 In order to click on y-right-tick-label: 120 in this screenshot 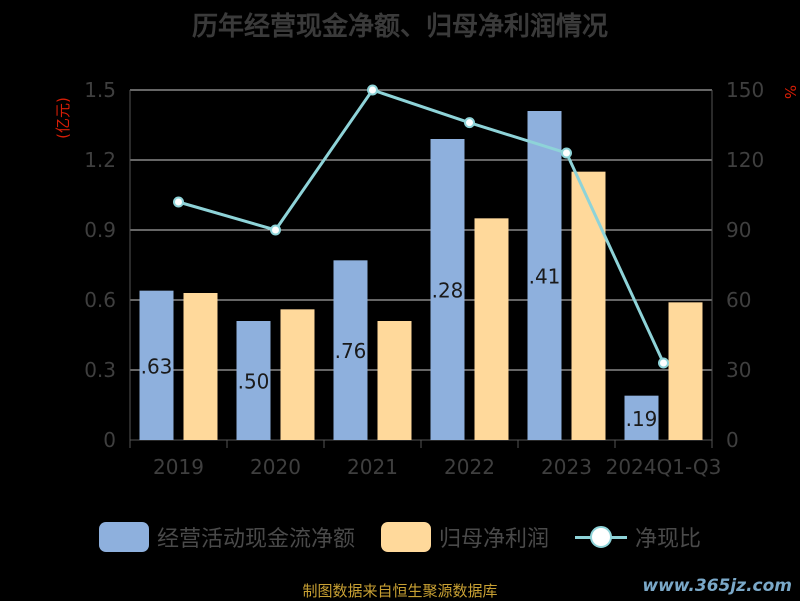, I will do `click(745, 160)`.